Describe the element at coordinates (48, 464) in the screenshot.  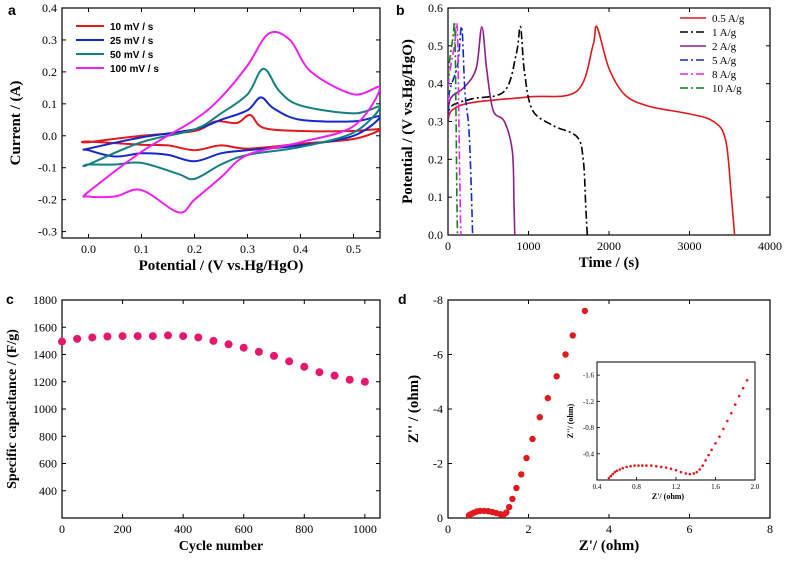
I see `y-tick-label-c: 600` at that location.